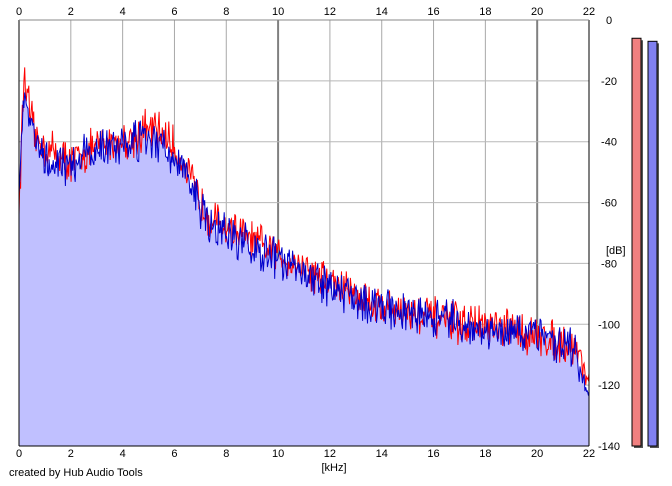 This screenshot has height=486, width=672. What do you see at coordinates (278, 12) in the screenshot?
I see `x-tick-label-top: 10` at bounding box center [278, 12].